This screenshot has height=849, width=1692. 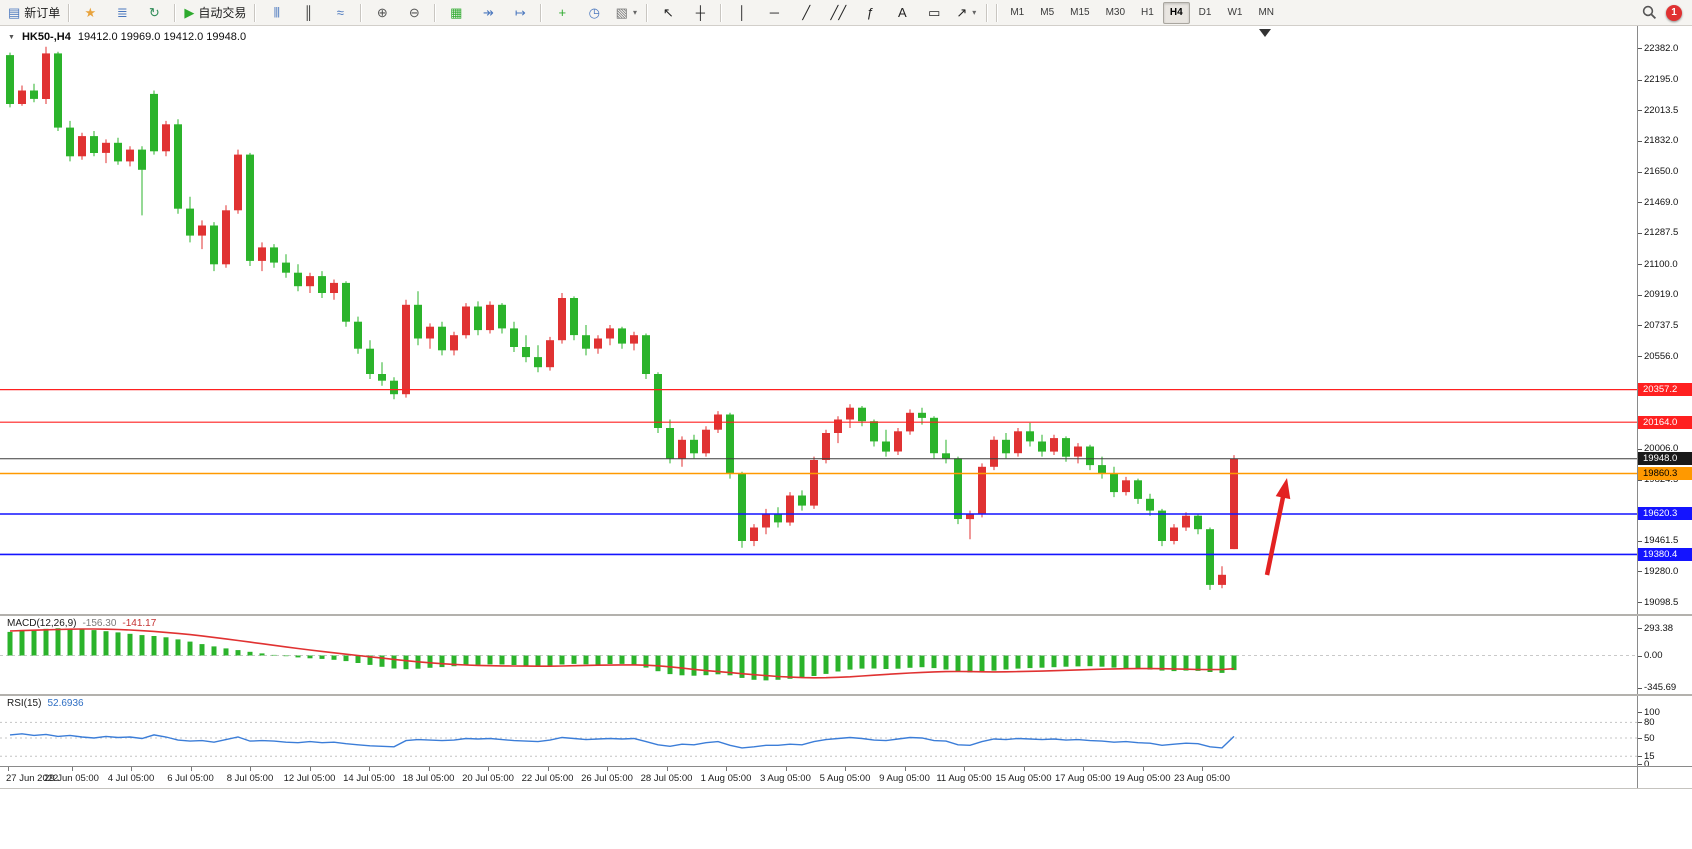 What do you see at coordinates (520, 13) in the screenshot?
I see `chart-shift-icon: ↦` at bounding box center [520, 13].